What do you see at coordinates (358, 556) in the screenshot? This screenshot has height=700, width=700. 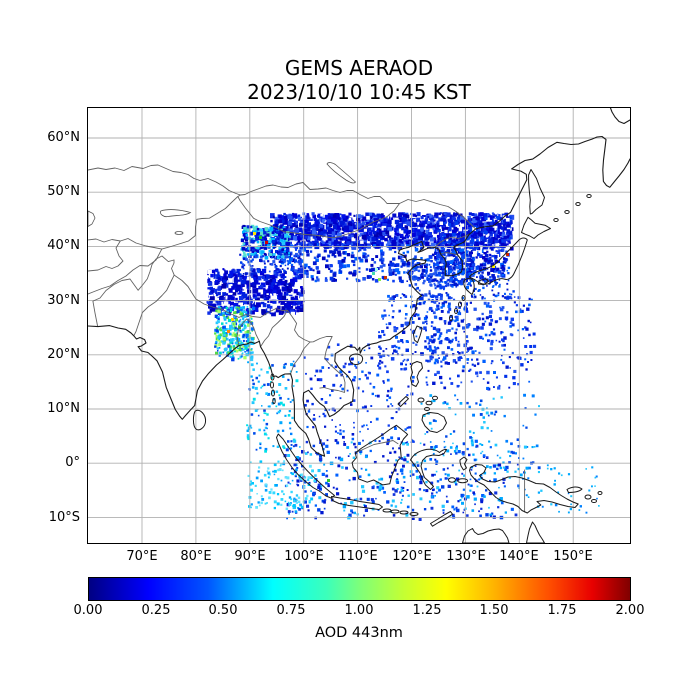 I see `x-tick-label: 110°E` at bounding box center [358, 556].